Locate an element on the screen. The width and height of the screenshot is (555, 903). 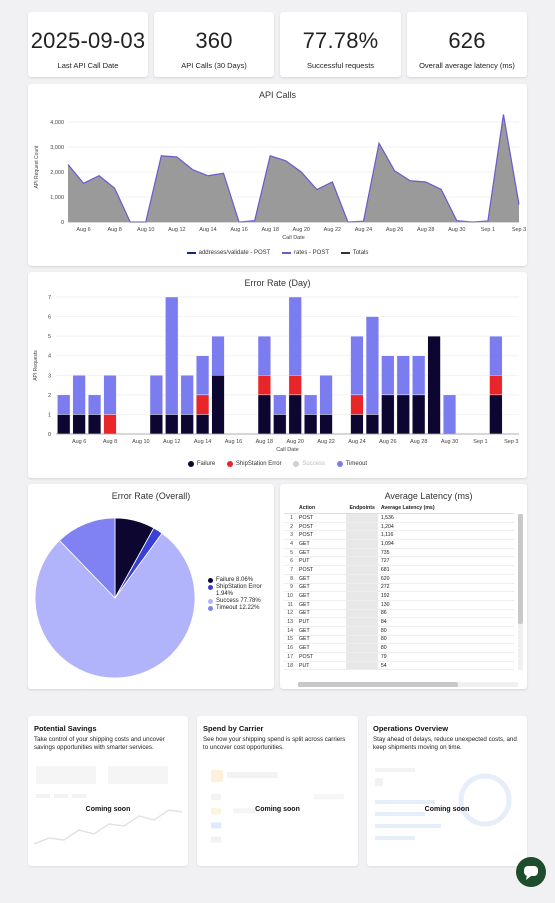
vertical-scrollbar-thumb is located at coordinates (520, 569).